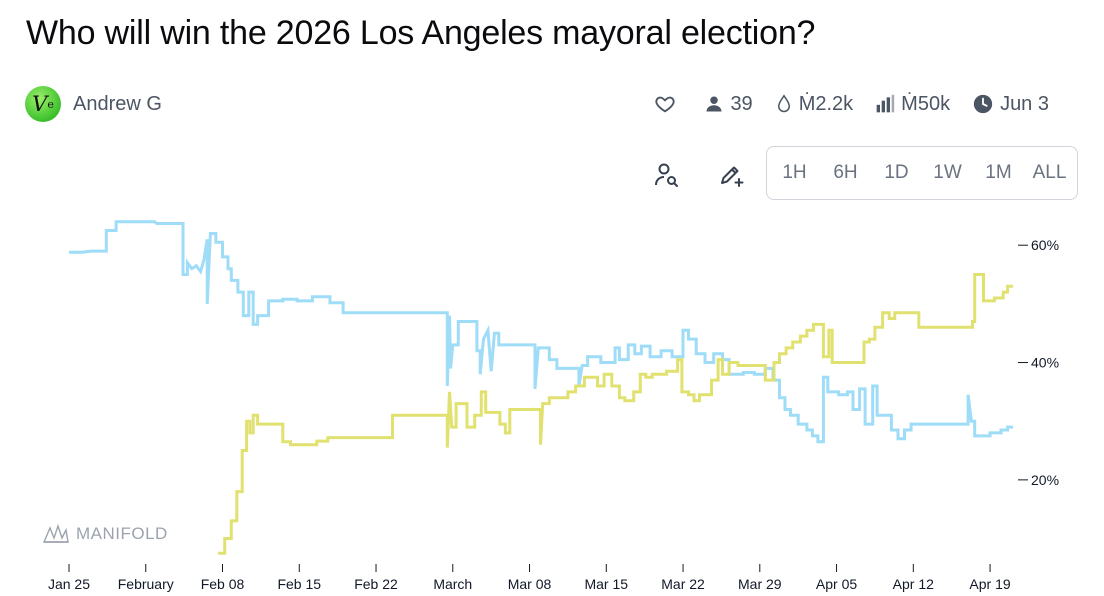  I want to click on x-tick-label: Apr 19, so click(989, 584).